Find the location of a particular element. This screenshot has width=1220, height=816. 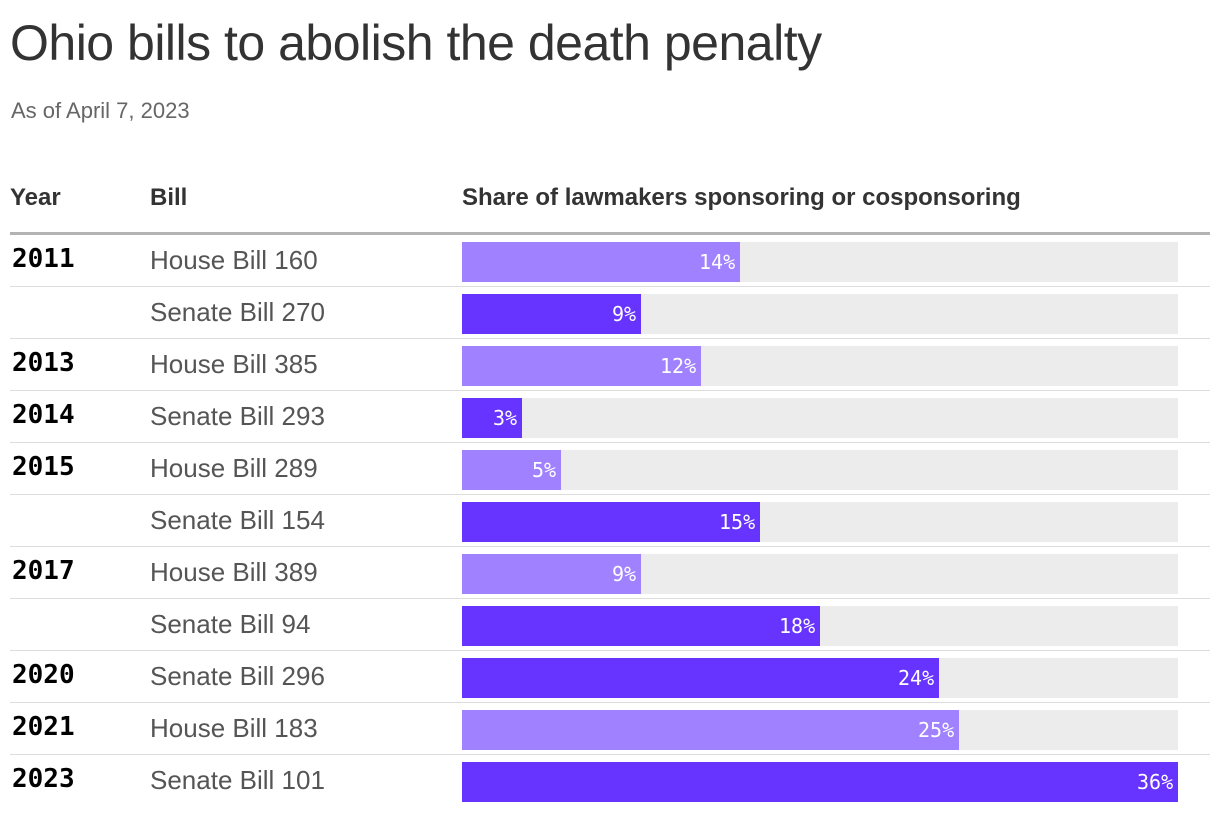

bar-track: 18% is located at coordinates (820, 626).